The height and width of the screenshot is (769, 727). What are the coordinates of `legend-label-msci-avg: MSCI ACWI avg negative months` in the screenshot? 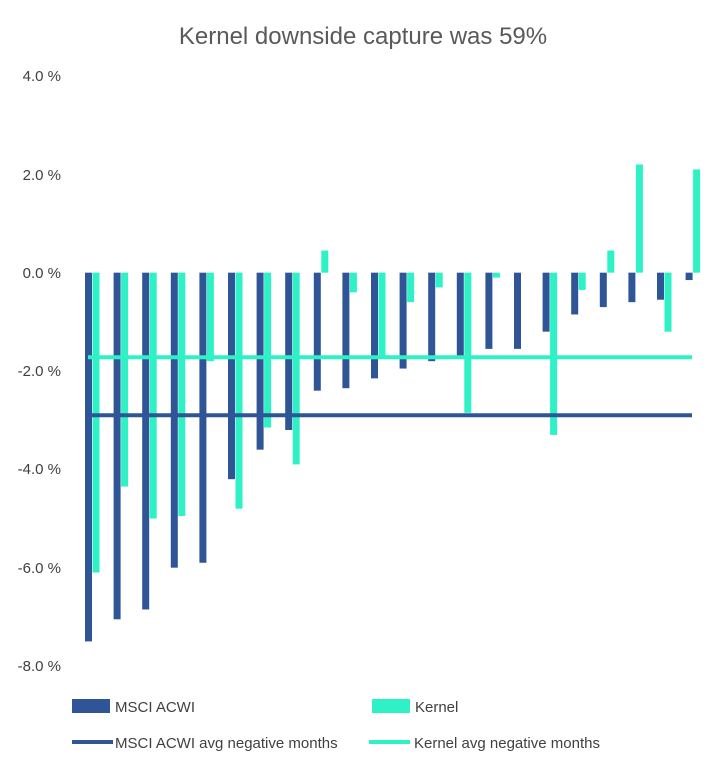 It's located at (226, 743).